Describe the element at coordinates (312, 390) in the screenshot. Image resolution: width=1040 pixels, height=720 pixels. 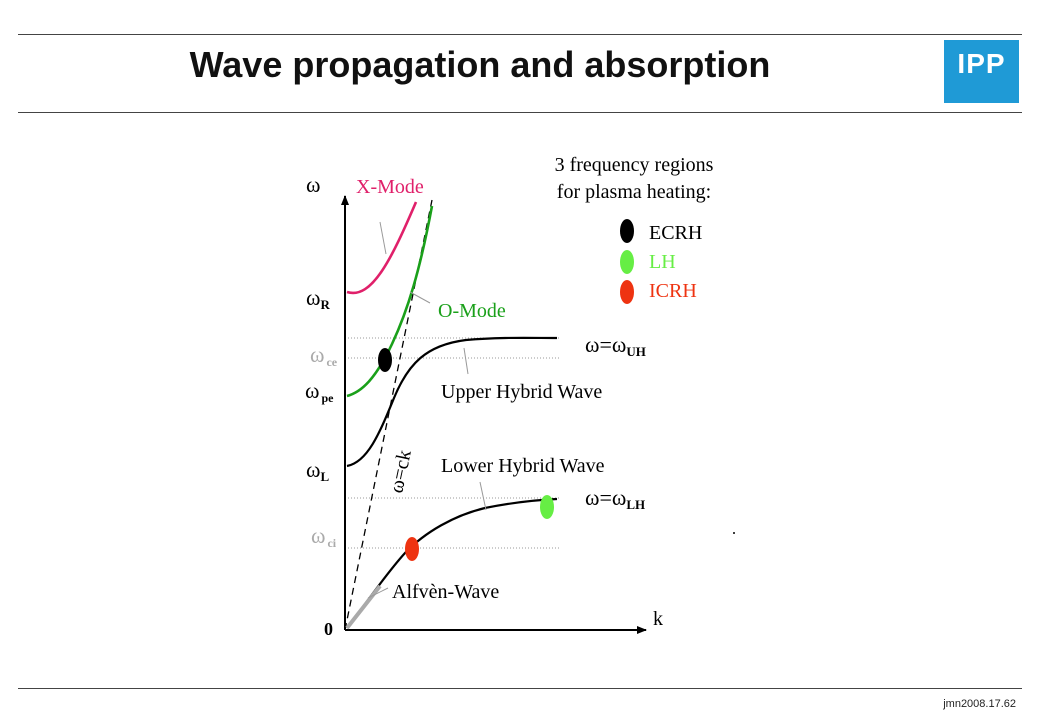
I see `omega-pe-base: ω` at that location.